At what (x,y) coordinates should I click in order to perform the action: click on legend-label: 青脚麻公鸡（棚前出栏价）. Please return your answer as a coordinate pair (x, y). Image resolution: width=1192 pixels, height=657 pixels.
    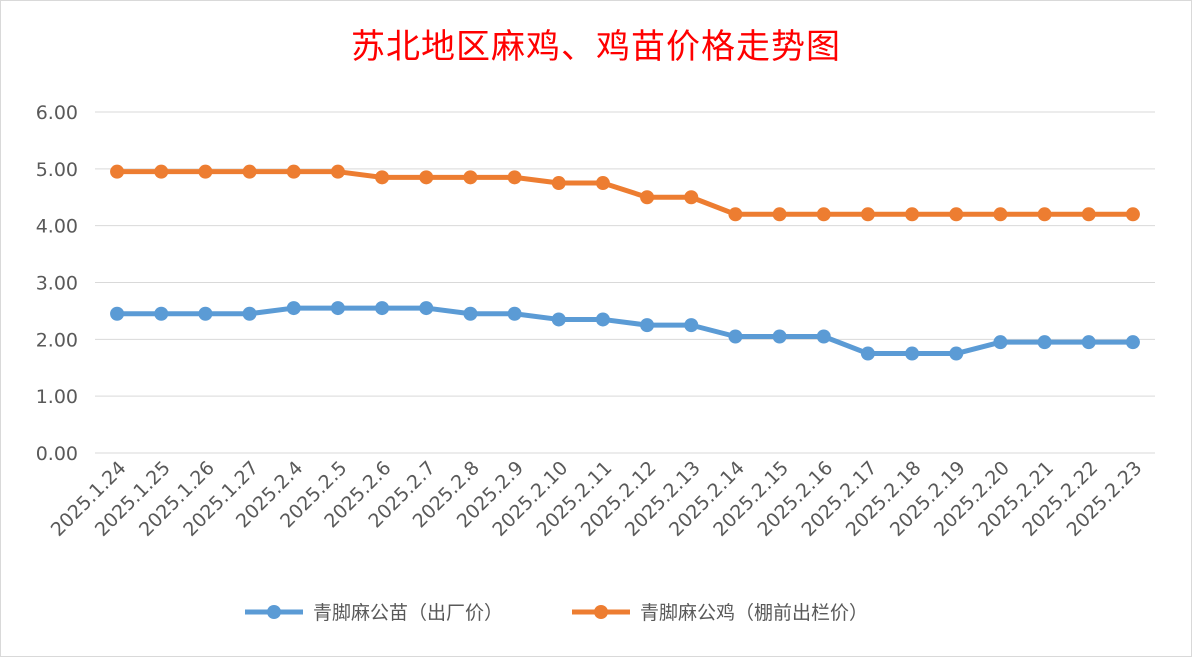
    Looking at the image, I should click on (754, 613).